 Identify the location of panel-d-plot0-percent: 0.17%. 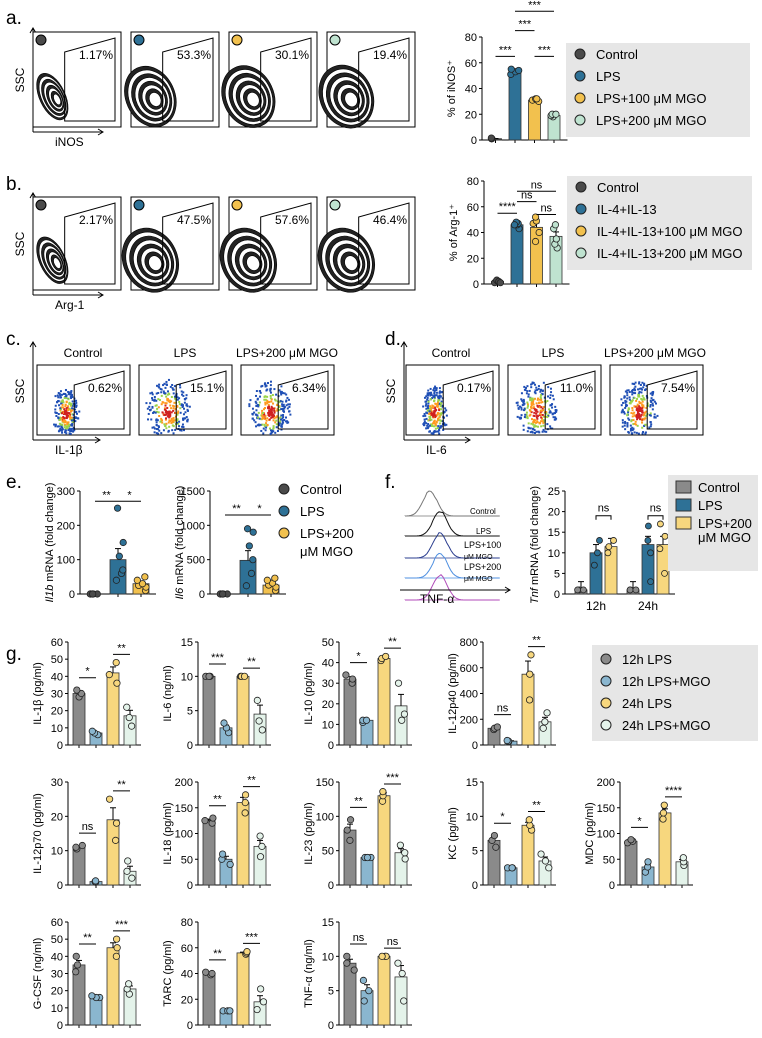
(474, 388).